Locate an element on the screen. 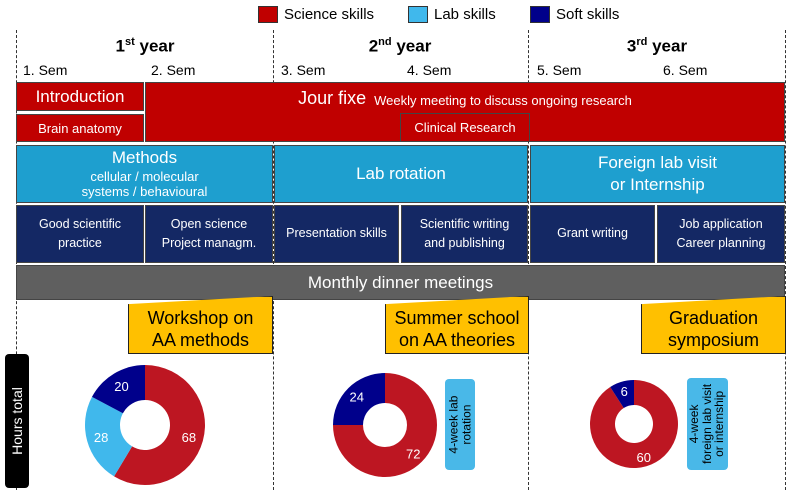 The width and height of the screenshot is (800, 493). donut-value-label: 6 is located at coordinates (624, 391).